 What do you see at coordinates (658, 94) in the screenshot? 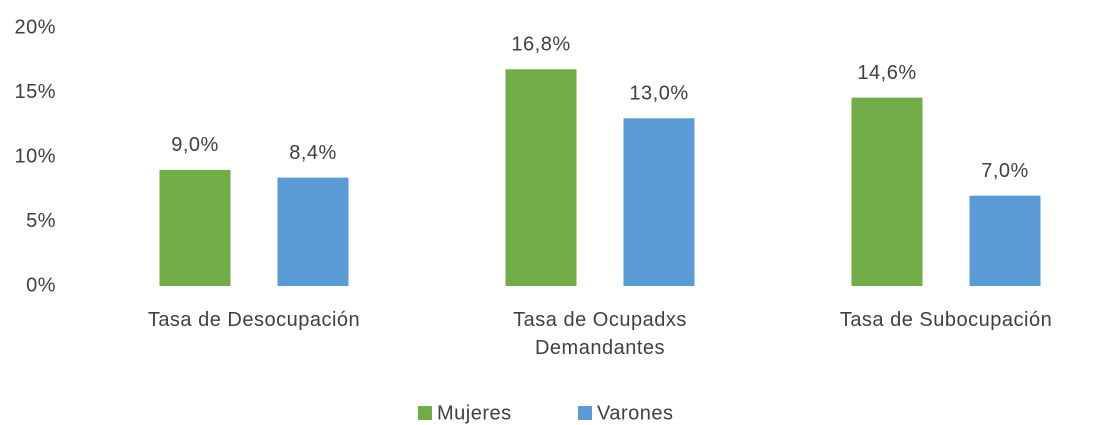
I see `data-label: 13,0%` at bounding box center [658, 94].